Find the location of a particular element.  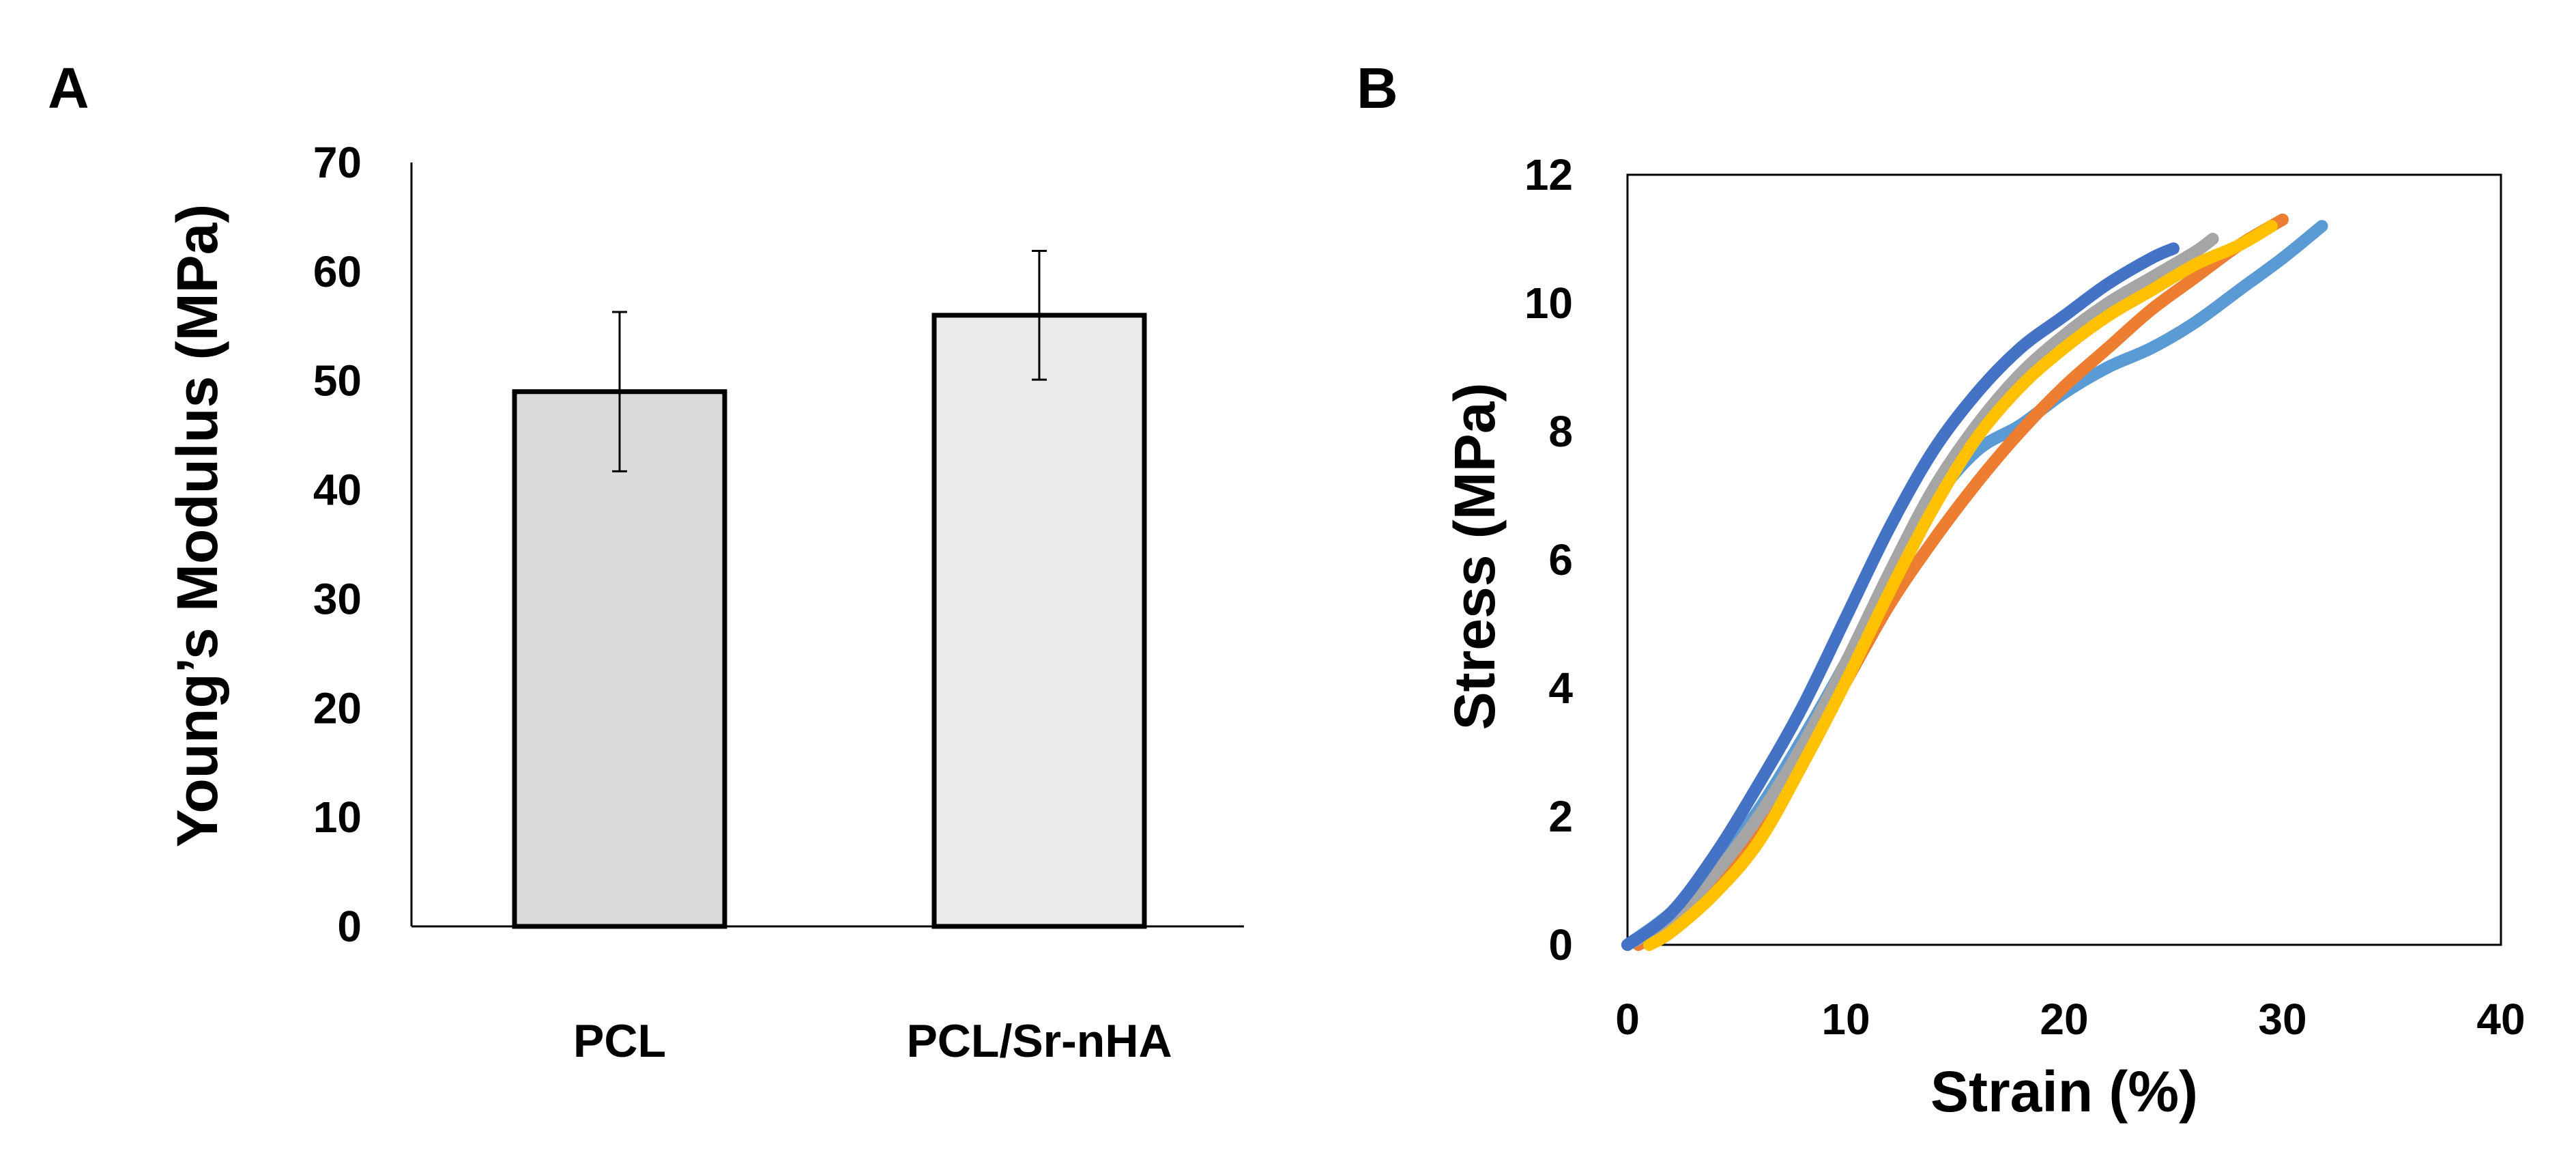

bar-pcl is located at coordinates (619, 659).